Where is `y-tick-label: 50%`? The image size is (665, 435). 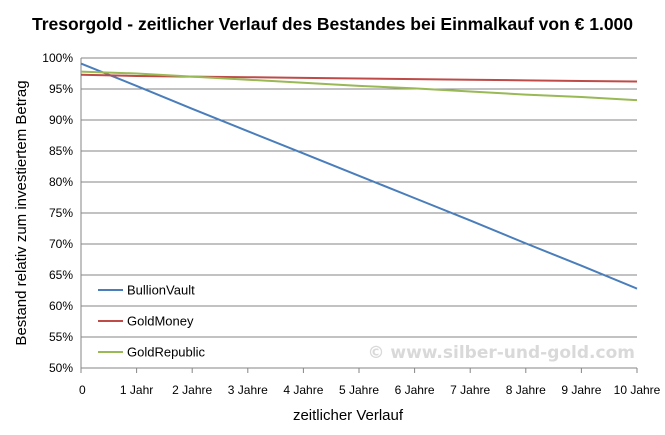
y-tick-label: 50% is located at coordinates (61, 368).